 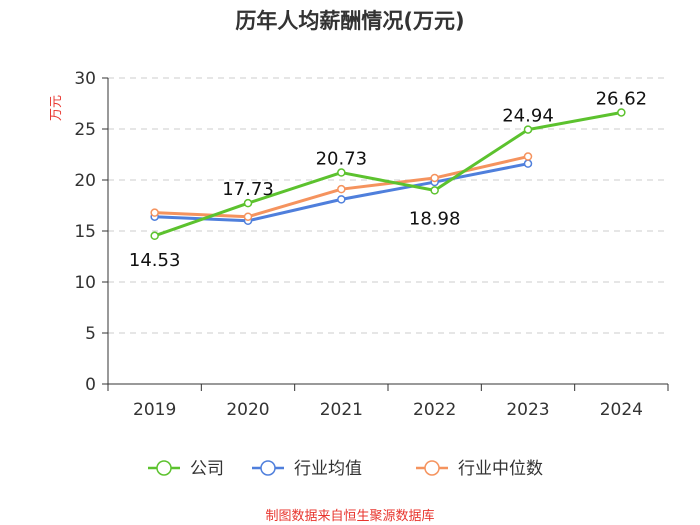 I want to click on x-tick-label: 2023, so click(x=527, y=410).